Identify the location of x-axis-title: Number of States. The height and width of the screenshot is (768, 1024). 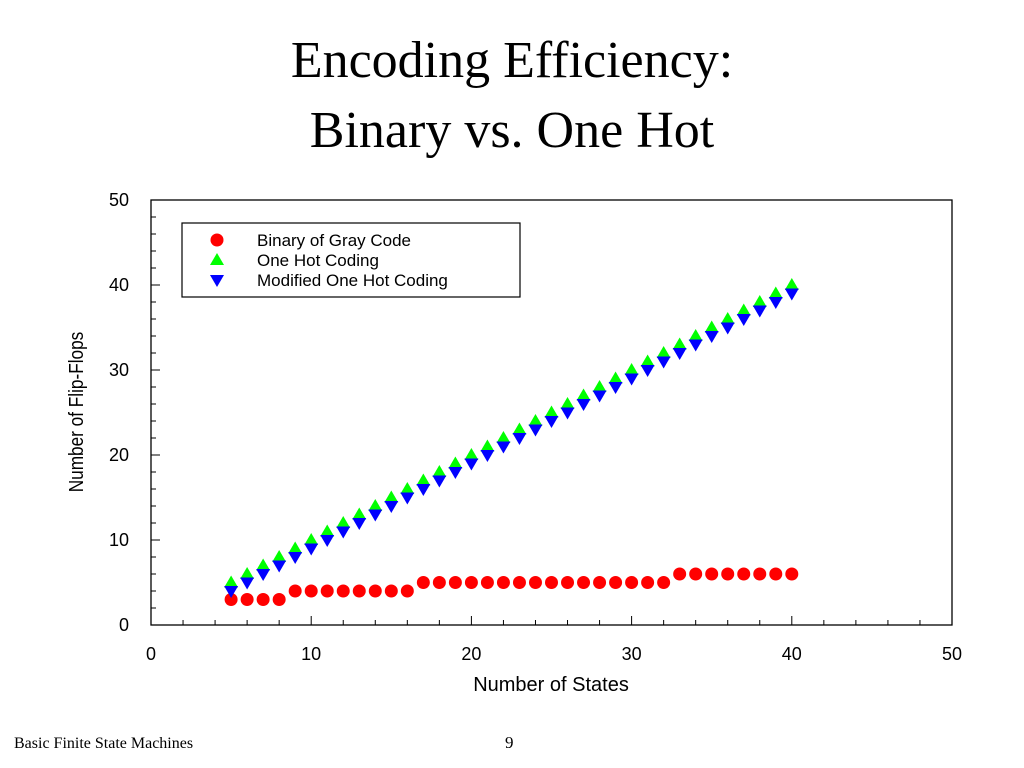
(551, 685).